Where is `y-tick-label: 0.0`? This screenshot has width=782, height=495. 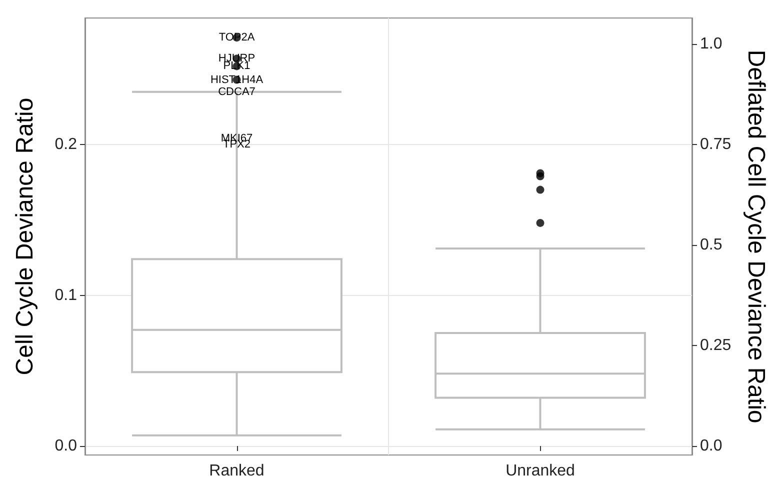 y-tick-label: 0.0 is located at coordinates (66, 445).